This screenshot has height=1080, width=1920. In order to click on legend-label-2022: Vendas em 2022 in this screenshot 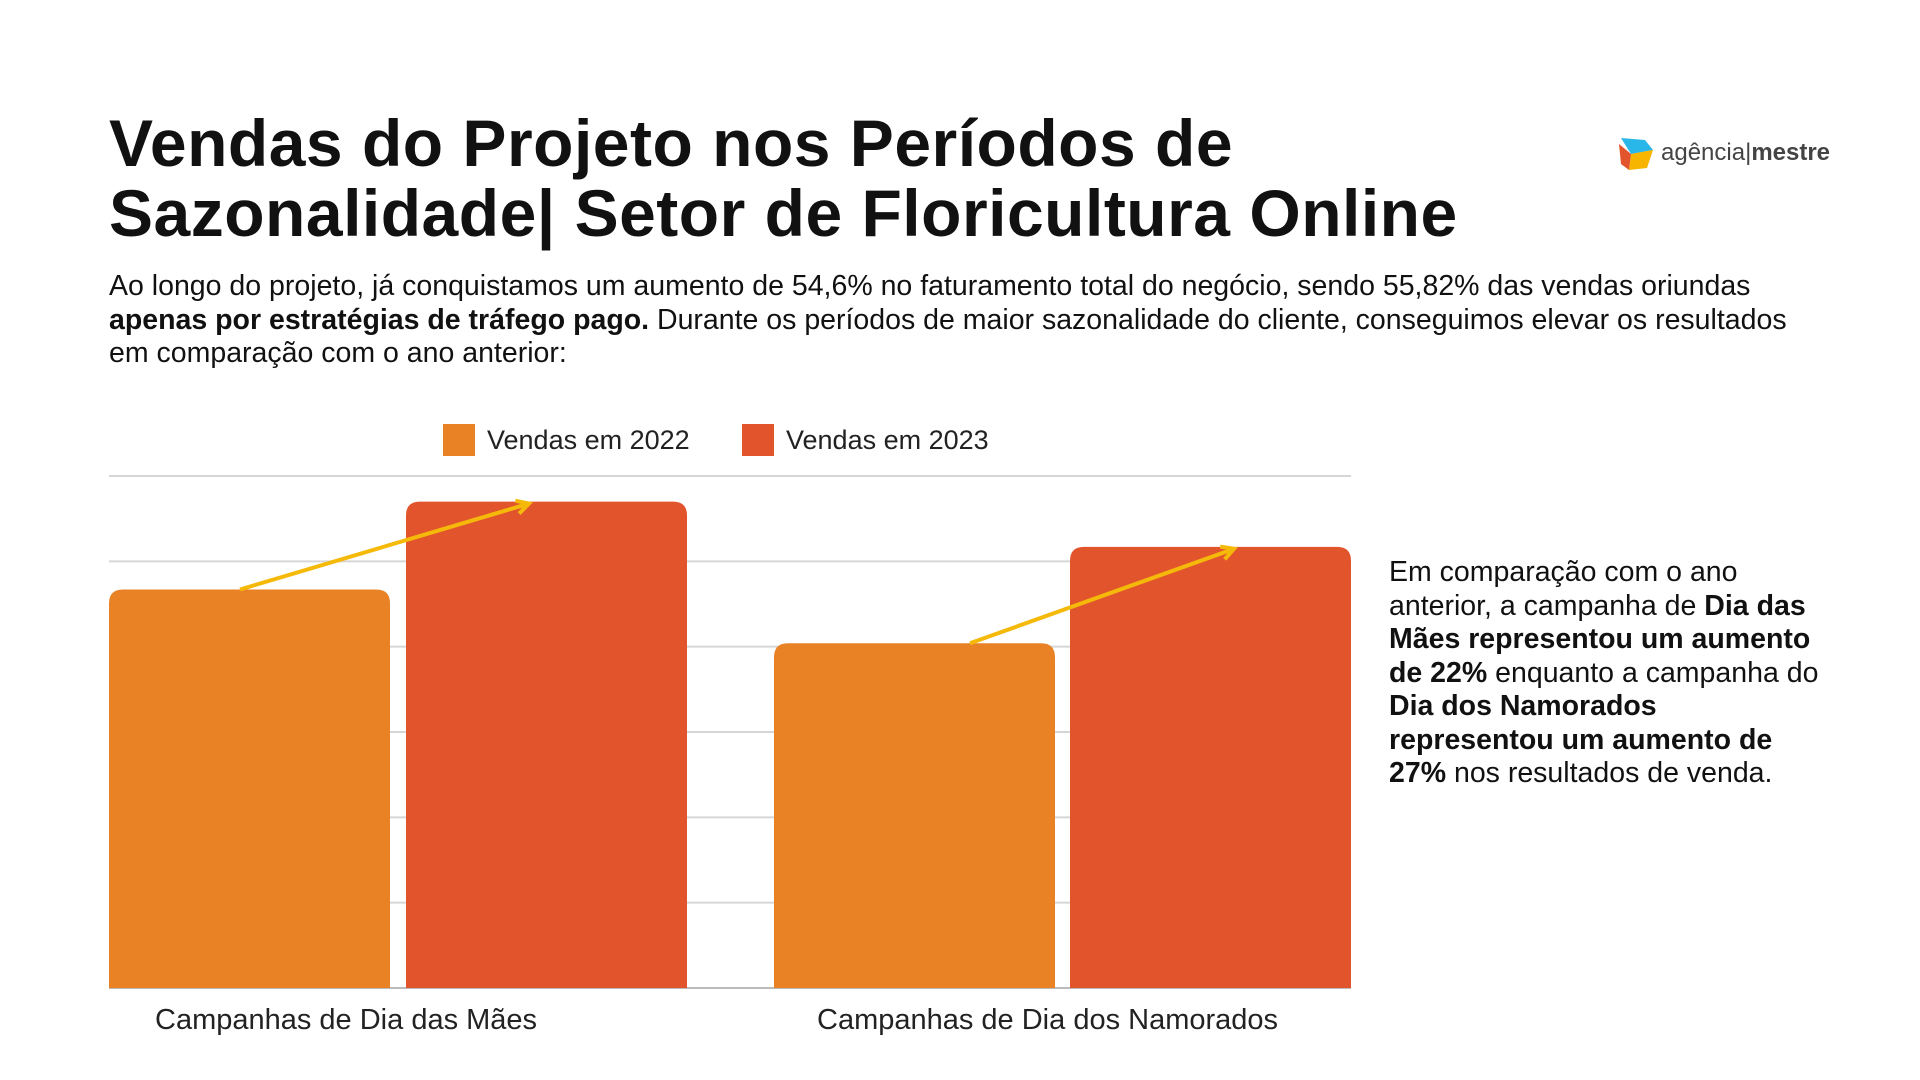, I will do `click(588, 439)`.